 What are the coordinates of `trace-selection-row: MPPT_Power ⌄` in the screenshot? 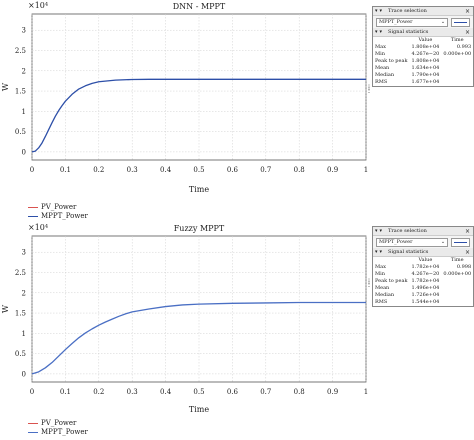 It's located at (423, 242).